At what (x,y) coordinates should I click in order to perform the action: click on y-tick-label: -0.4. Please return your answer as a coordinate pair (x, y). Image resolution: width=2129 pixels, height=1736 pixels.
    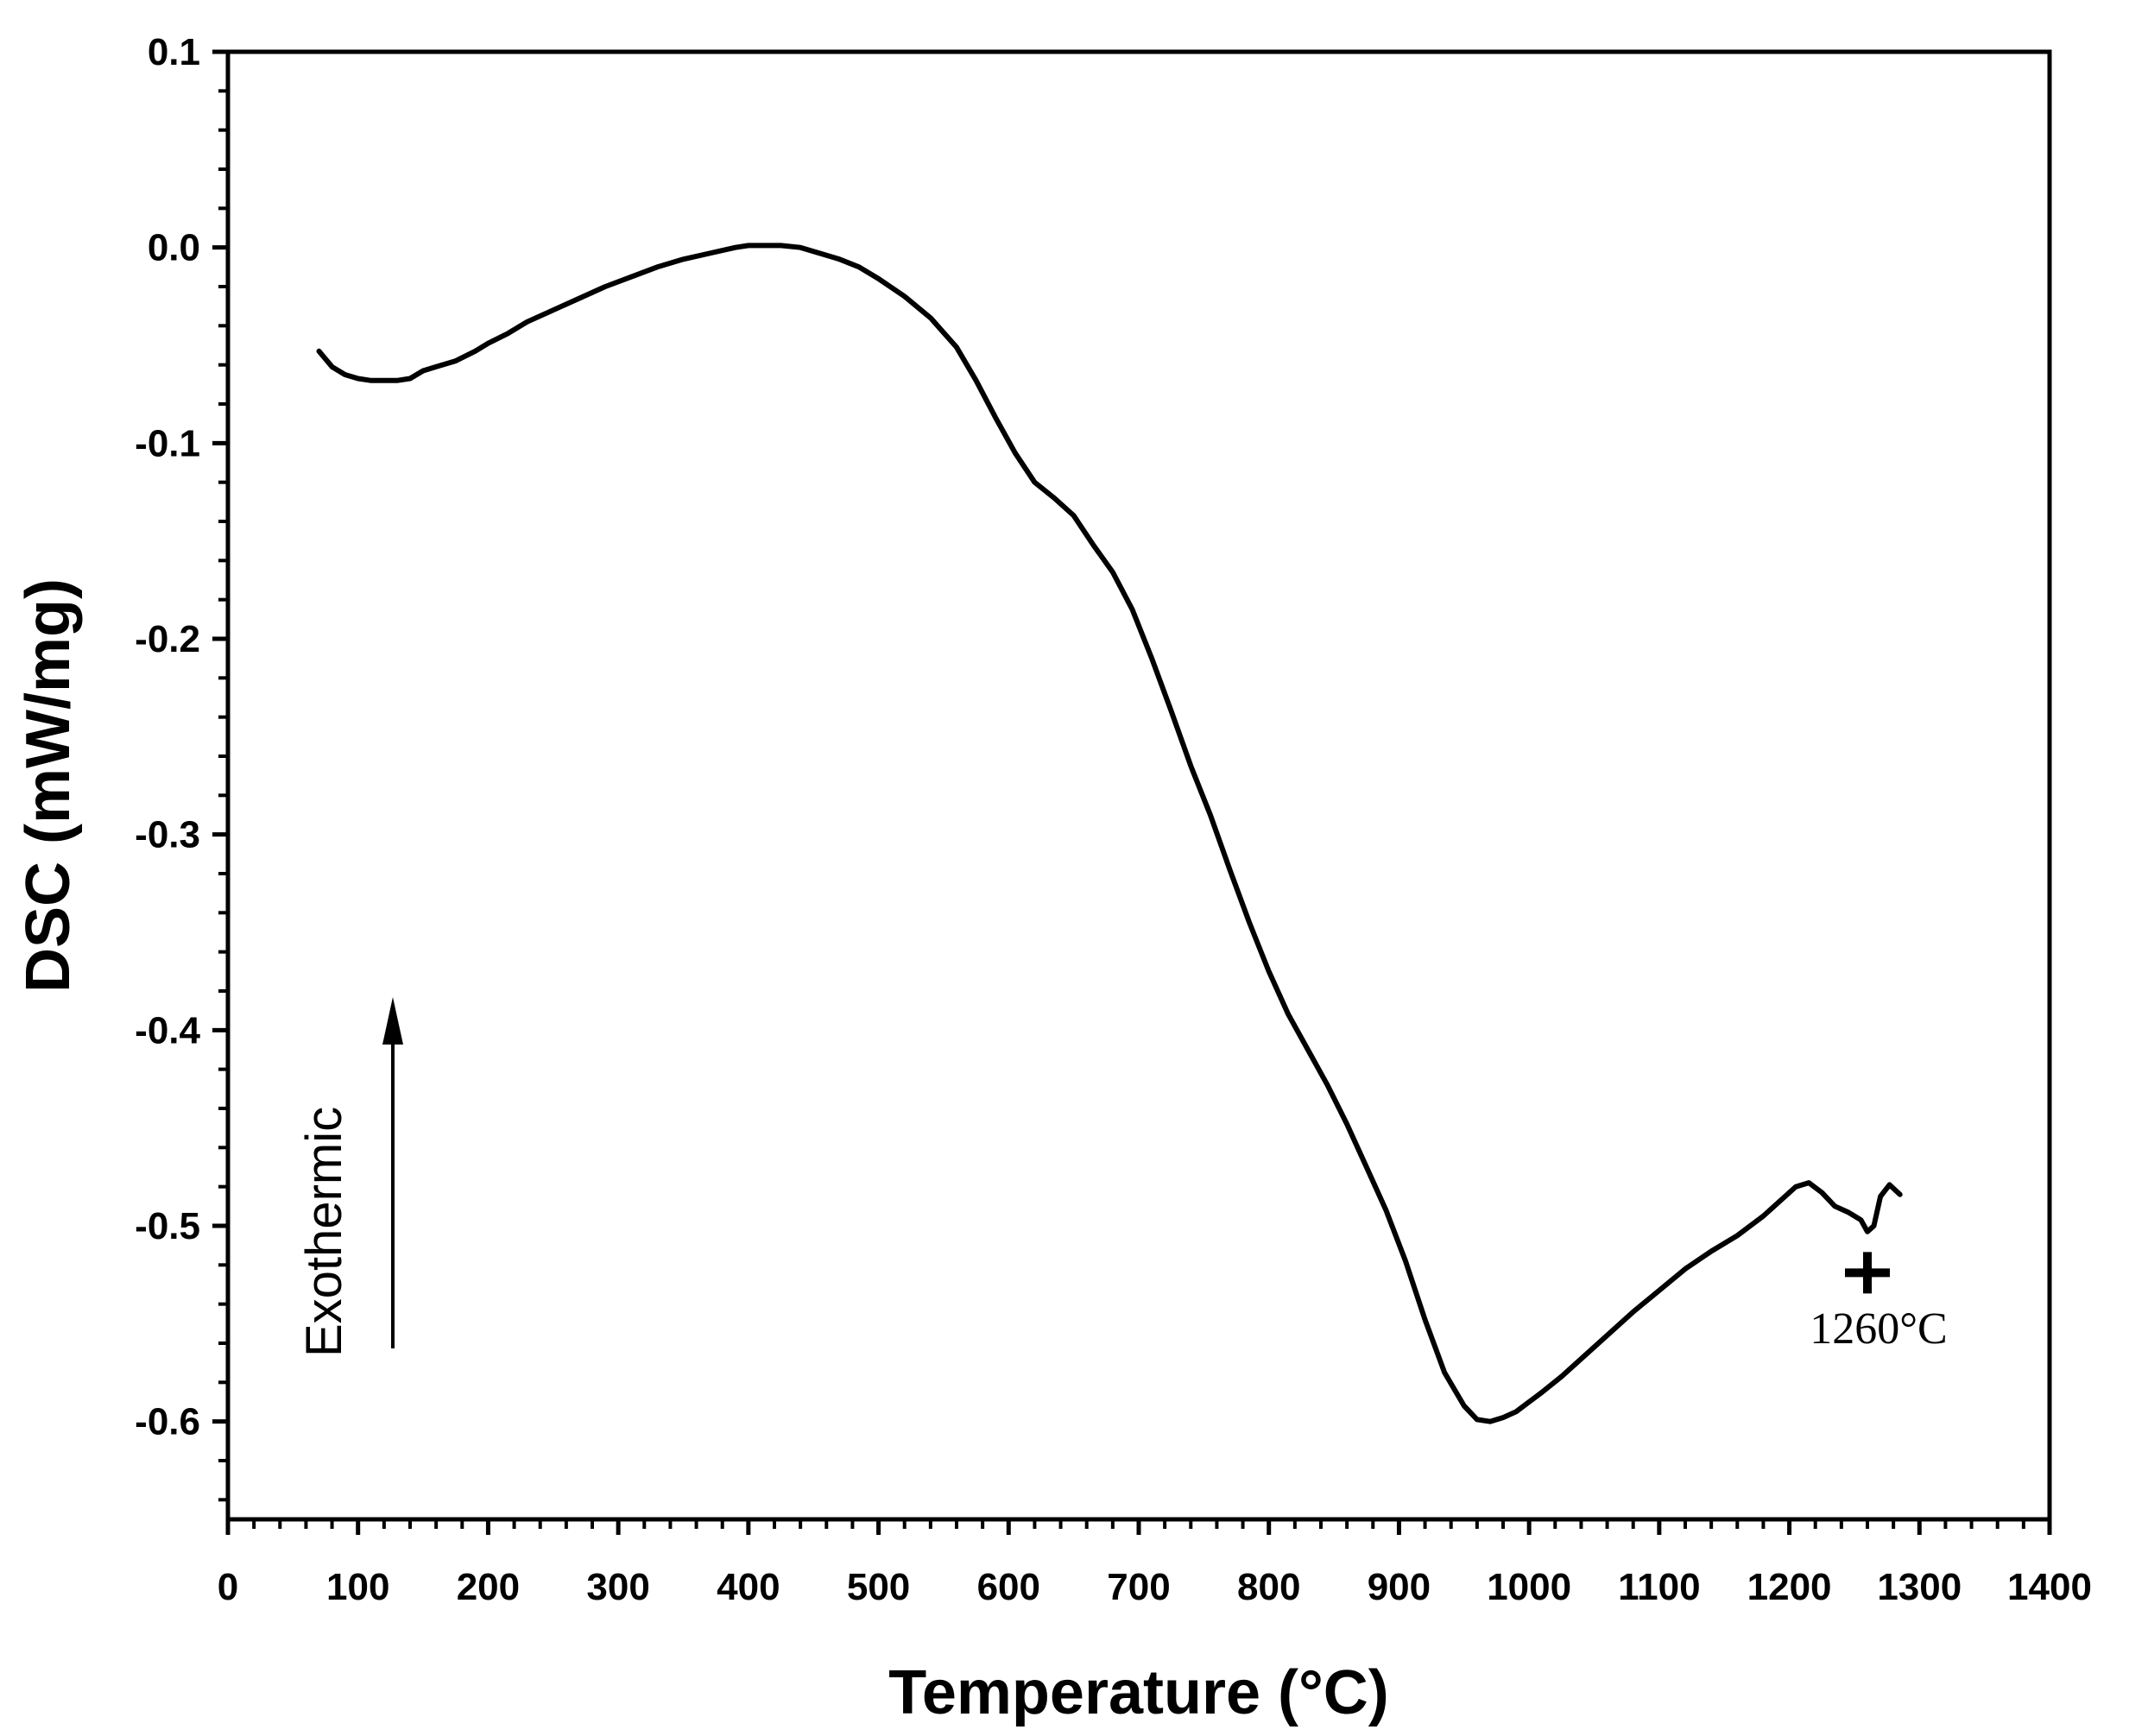
    Looking at the image, I should click on (167, 1030).